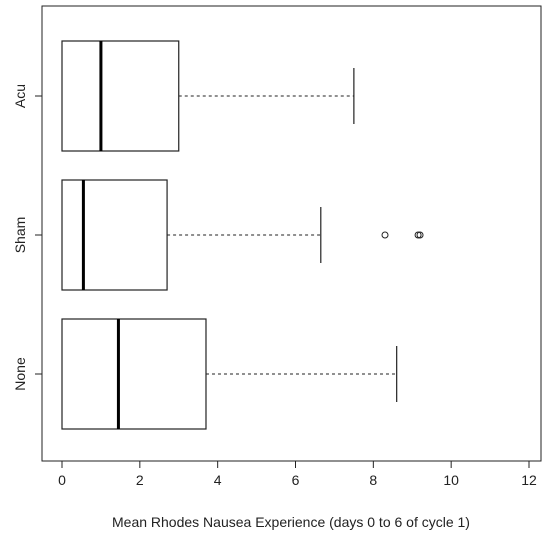 This screenshot has height=539, width=543. I want to click on x-tick-label: 4, so click(218, 480).